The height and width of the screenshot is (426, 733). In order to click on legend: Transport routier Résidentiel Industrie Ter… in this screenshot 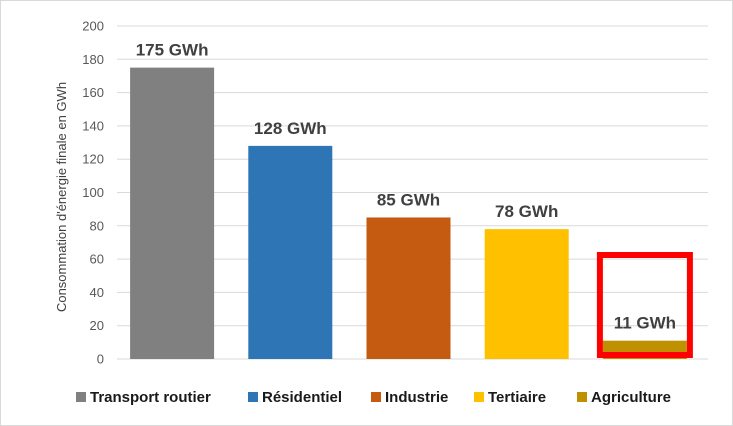, I will do `click(373, 397)`.